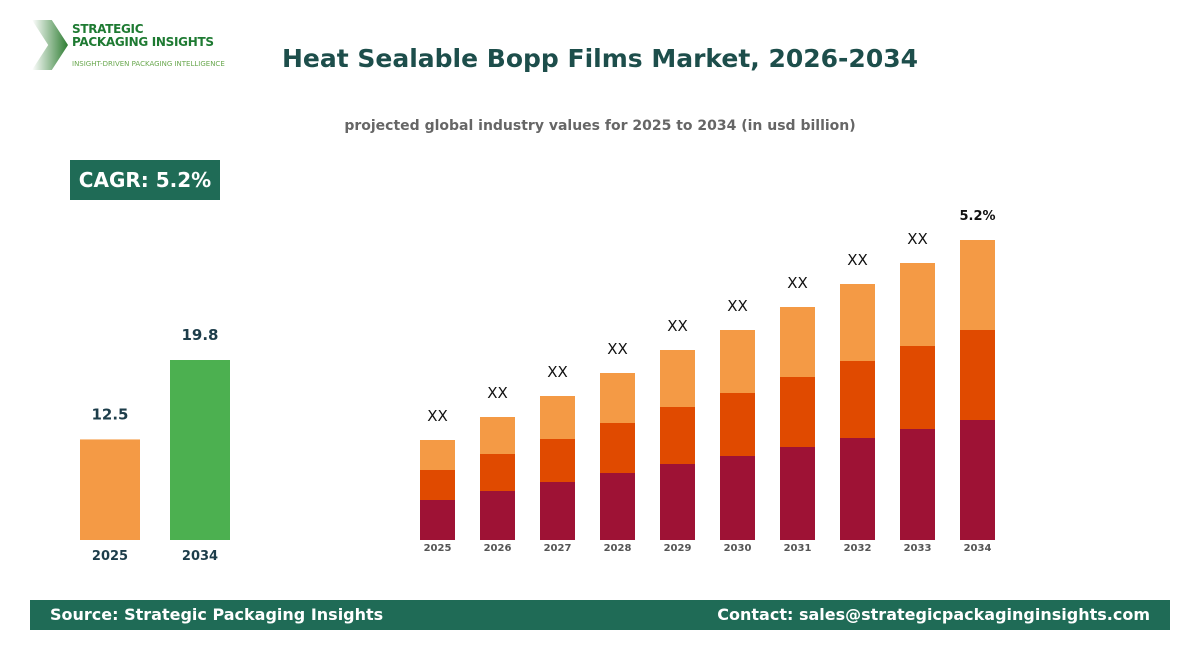 Image resolution: width=1200 pixels, height=650 pixels. What do you see at coordinates (145, 180) in the screenshot?
I see `cagr-badge: CAGR: 5.2%` at bounding box center [145, 180].